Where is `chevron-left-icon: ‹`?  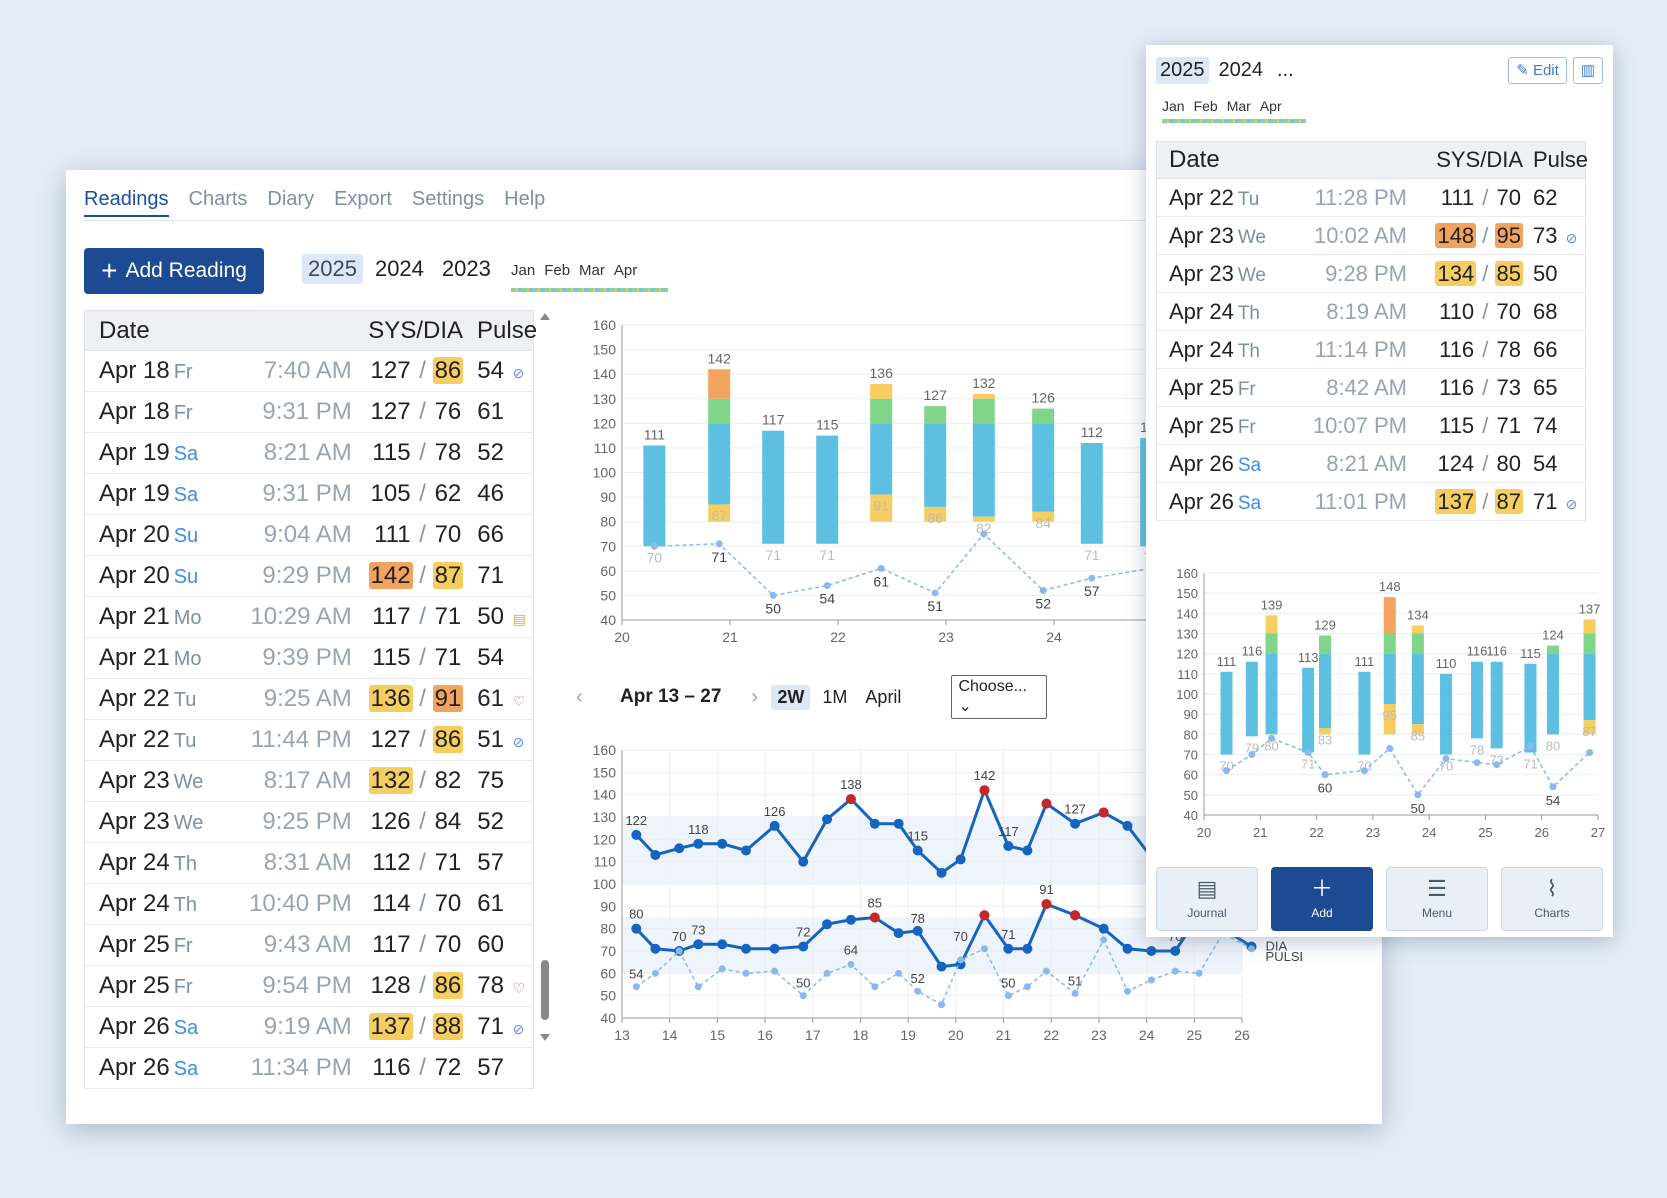 chevron-left-icon: ‹ is located at coordinates (579, 696).